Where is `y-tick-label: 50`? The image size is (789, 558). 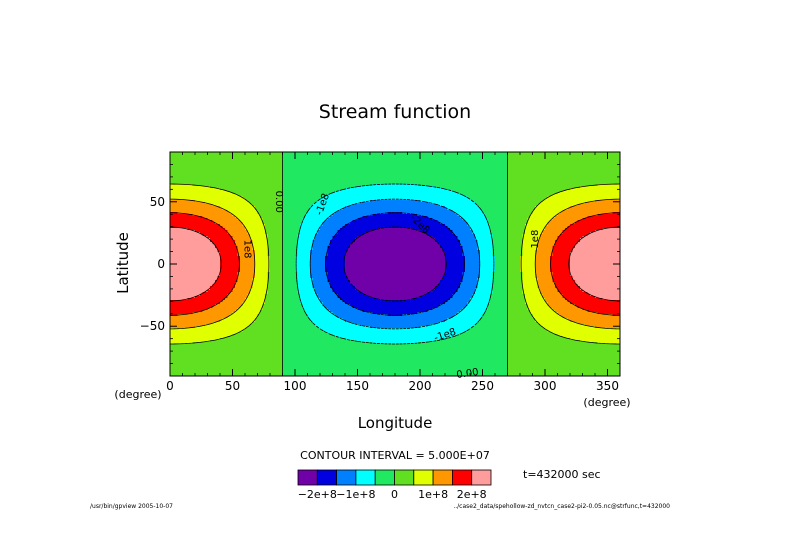
y-tick-label: 50 is located at coordinates (157, 202).